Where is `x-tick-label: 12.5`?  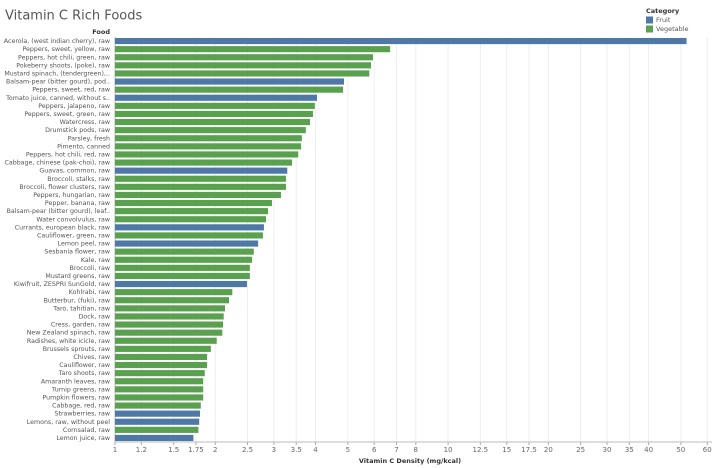 x-tick-label: 12.5 is located at coordinates (481, 450).